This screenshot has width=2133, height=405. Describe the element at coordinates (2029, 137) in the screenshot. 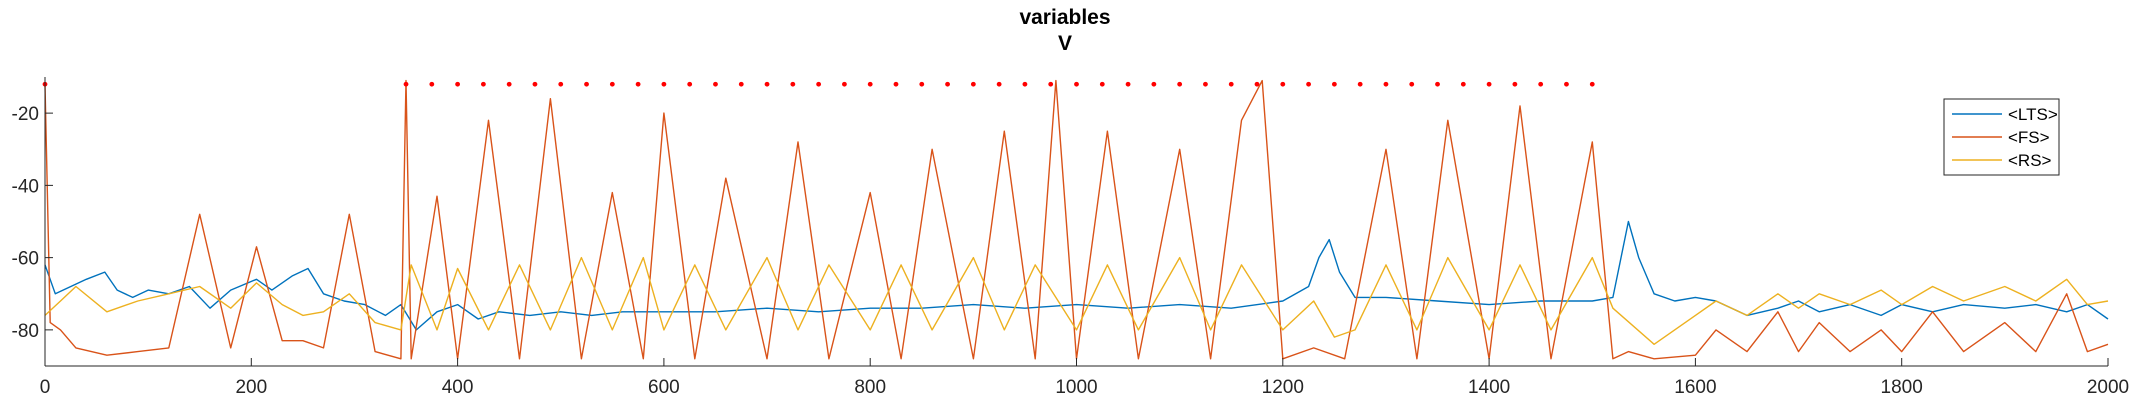

I see `legend-label-2: <FS>` at that location.